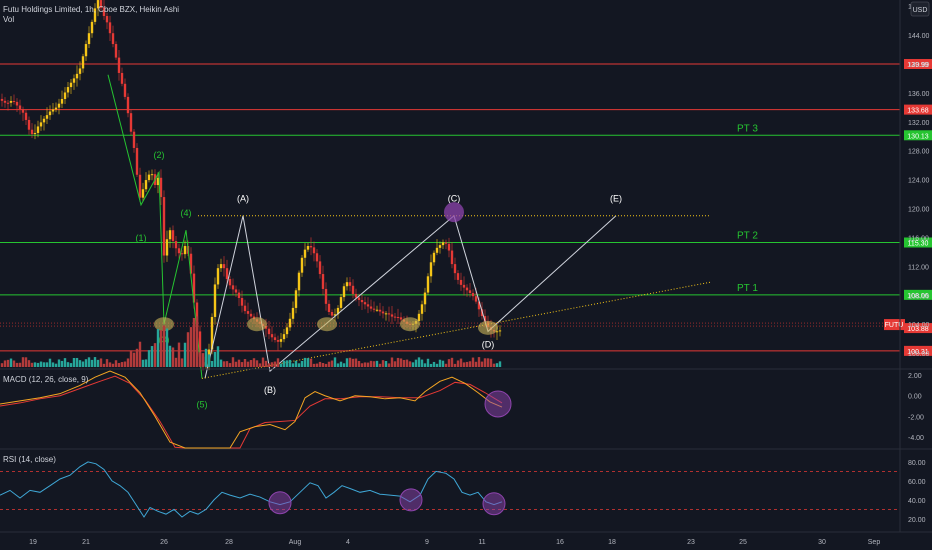 The width and height of the screenshot is (932, 550). I want to click on currency-badge: USD, so click(920, 9).